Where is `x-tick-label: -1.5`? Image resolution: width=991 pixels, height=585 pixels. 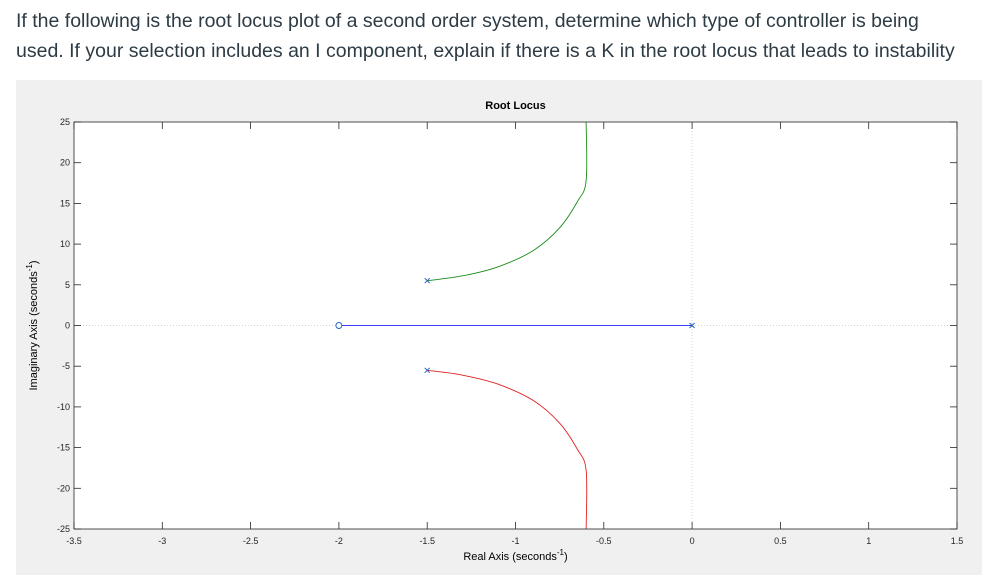 x-tick-label: -1.5 is located at coordinates (427, 541).